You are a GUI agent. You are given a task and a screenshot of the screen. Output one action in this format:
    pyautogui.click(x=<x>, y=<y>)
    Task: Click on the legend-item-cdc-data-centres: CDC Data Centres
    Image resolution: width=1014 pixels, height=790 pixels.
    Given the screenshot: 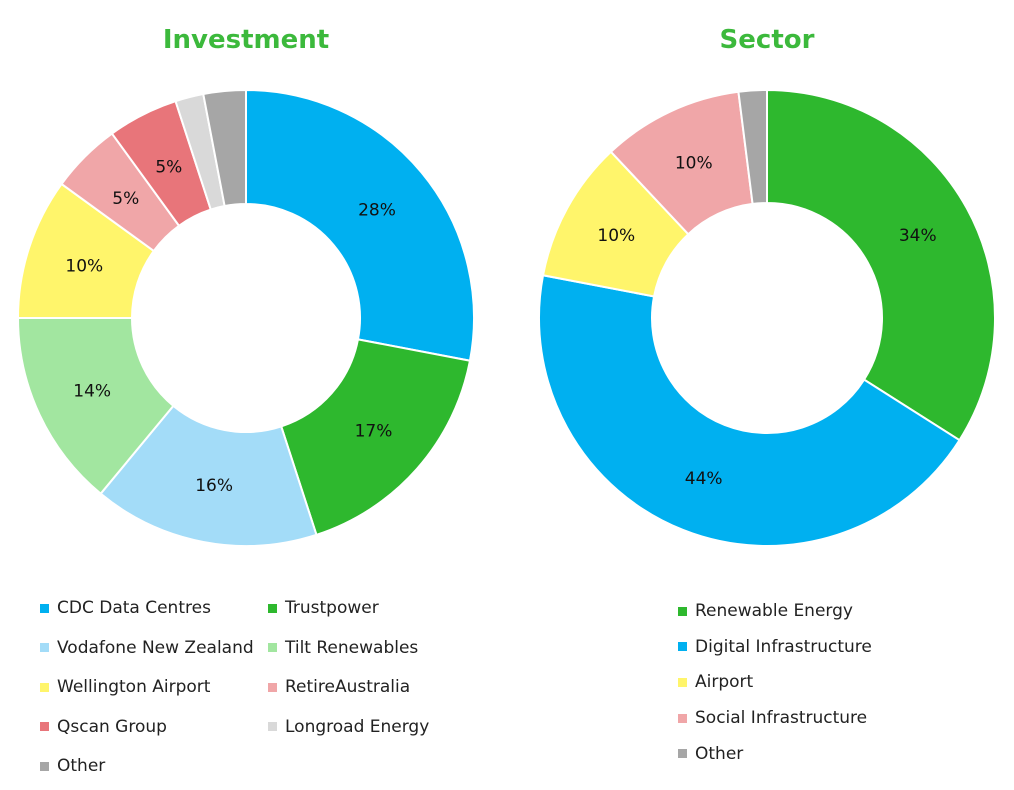 What is the action you would take?
    pyautogui.click(x=125, y=608)
    